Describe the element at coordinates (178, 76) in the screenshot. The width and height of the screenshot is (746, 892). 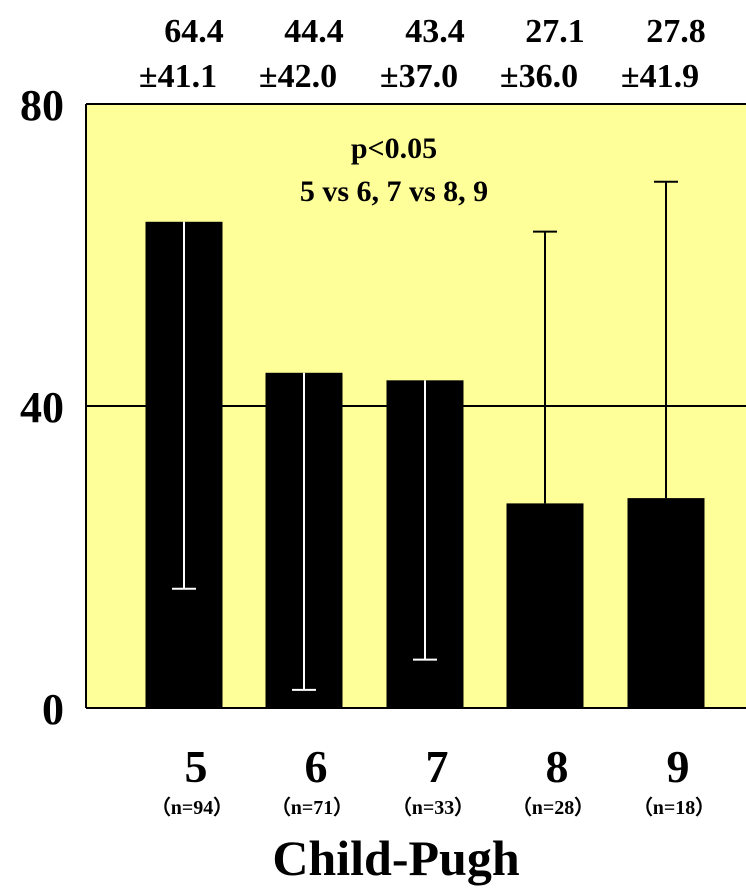
I see `sd-label-5: ±41.1` at that location.